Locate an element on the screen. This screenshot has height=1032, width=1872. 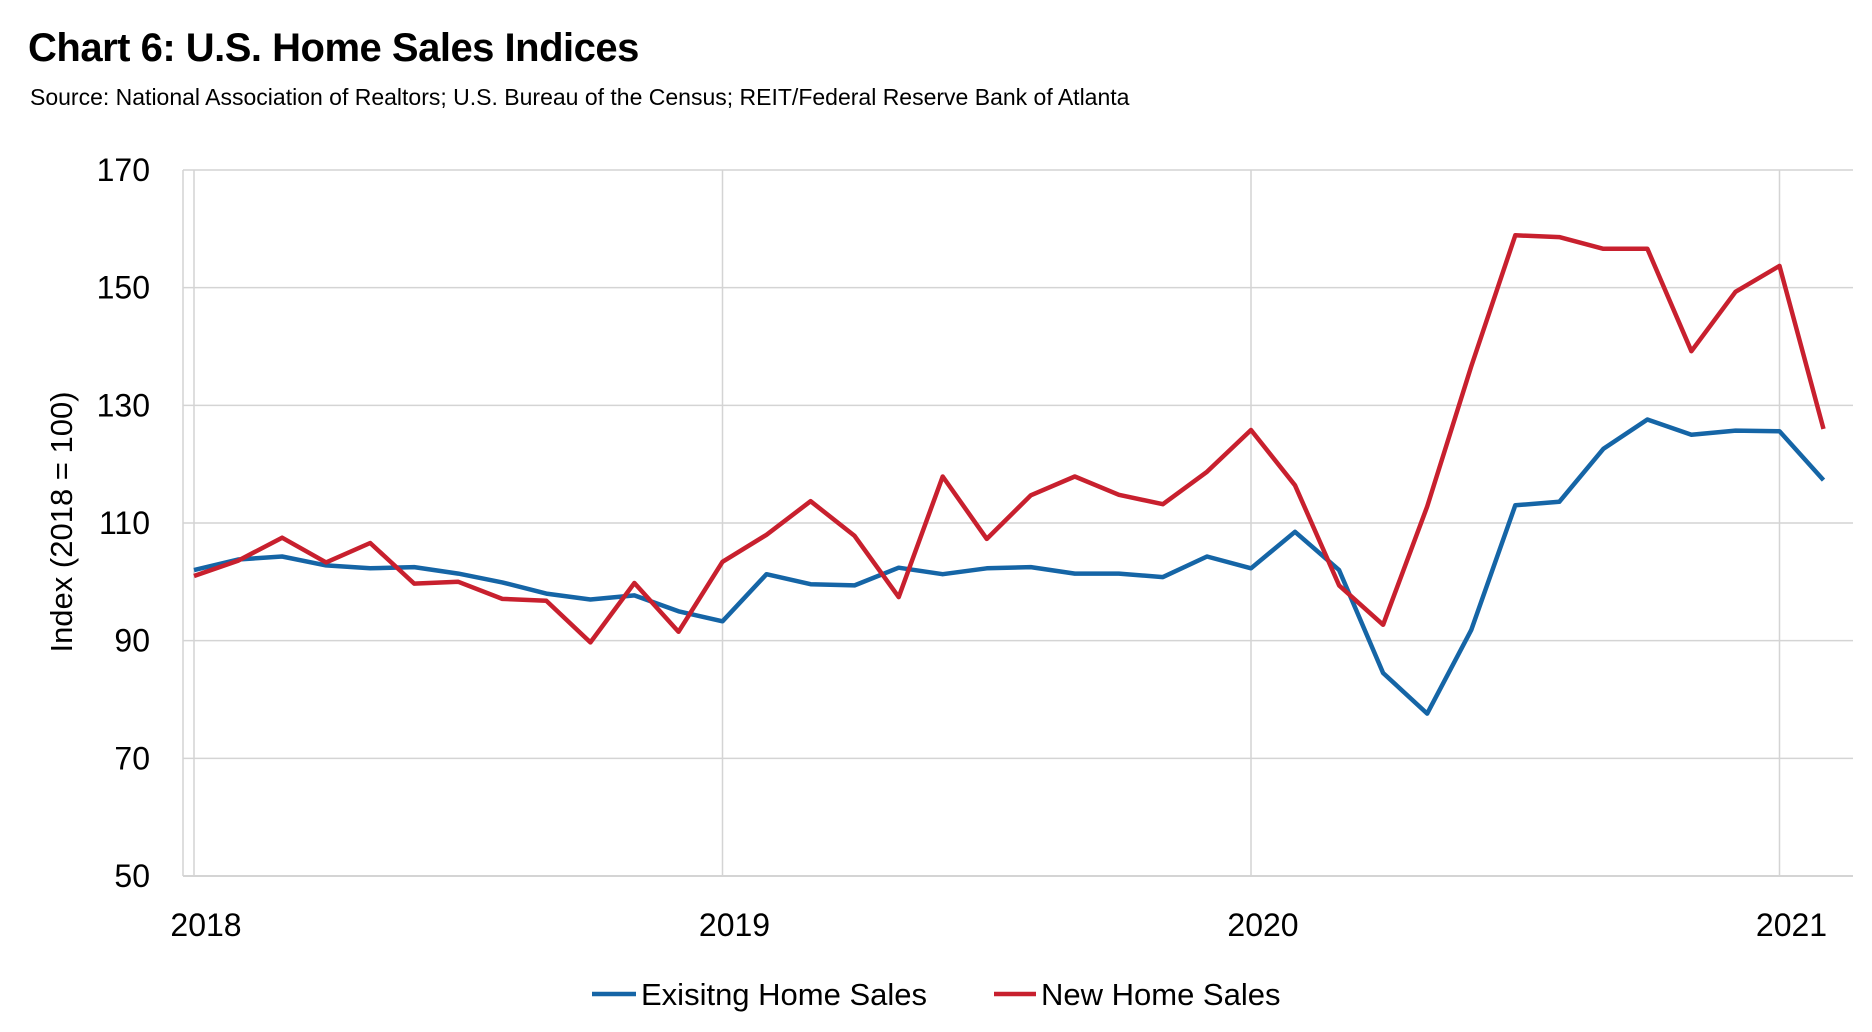
legend-label: New Home Sales is located at coordinates (1160, 994).